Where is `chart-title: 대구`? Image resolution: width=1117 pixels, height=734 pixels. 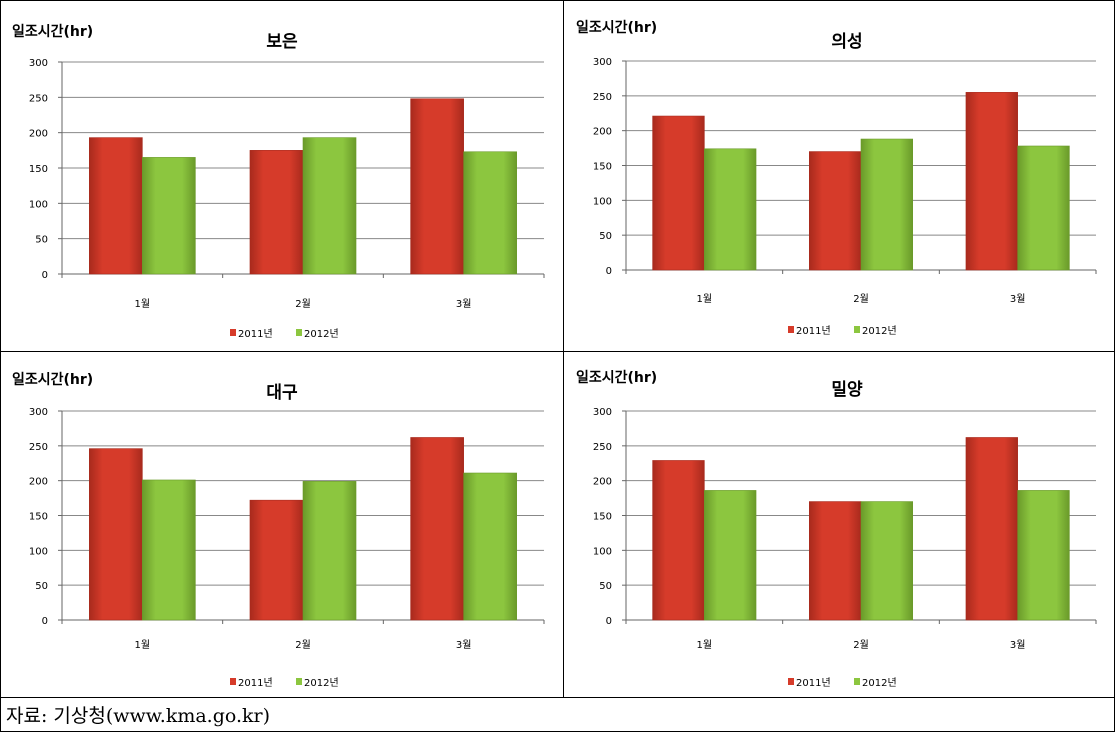 chart-title: 대구 is located at coordinates (282, 393).